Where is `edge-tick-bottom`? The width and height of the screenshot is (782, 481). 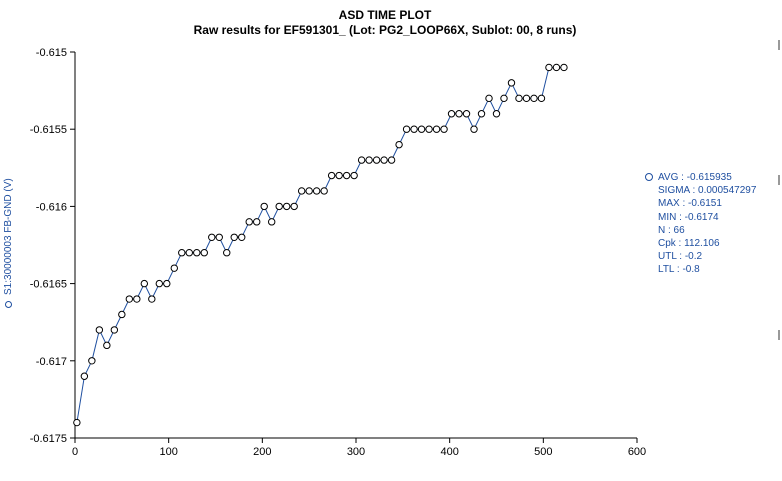
edge-tick-bottom is located at coordinates (779, 335).